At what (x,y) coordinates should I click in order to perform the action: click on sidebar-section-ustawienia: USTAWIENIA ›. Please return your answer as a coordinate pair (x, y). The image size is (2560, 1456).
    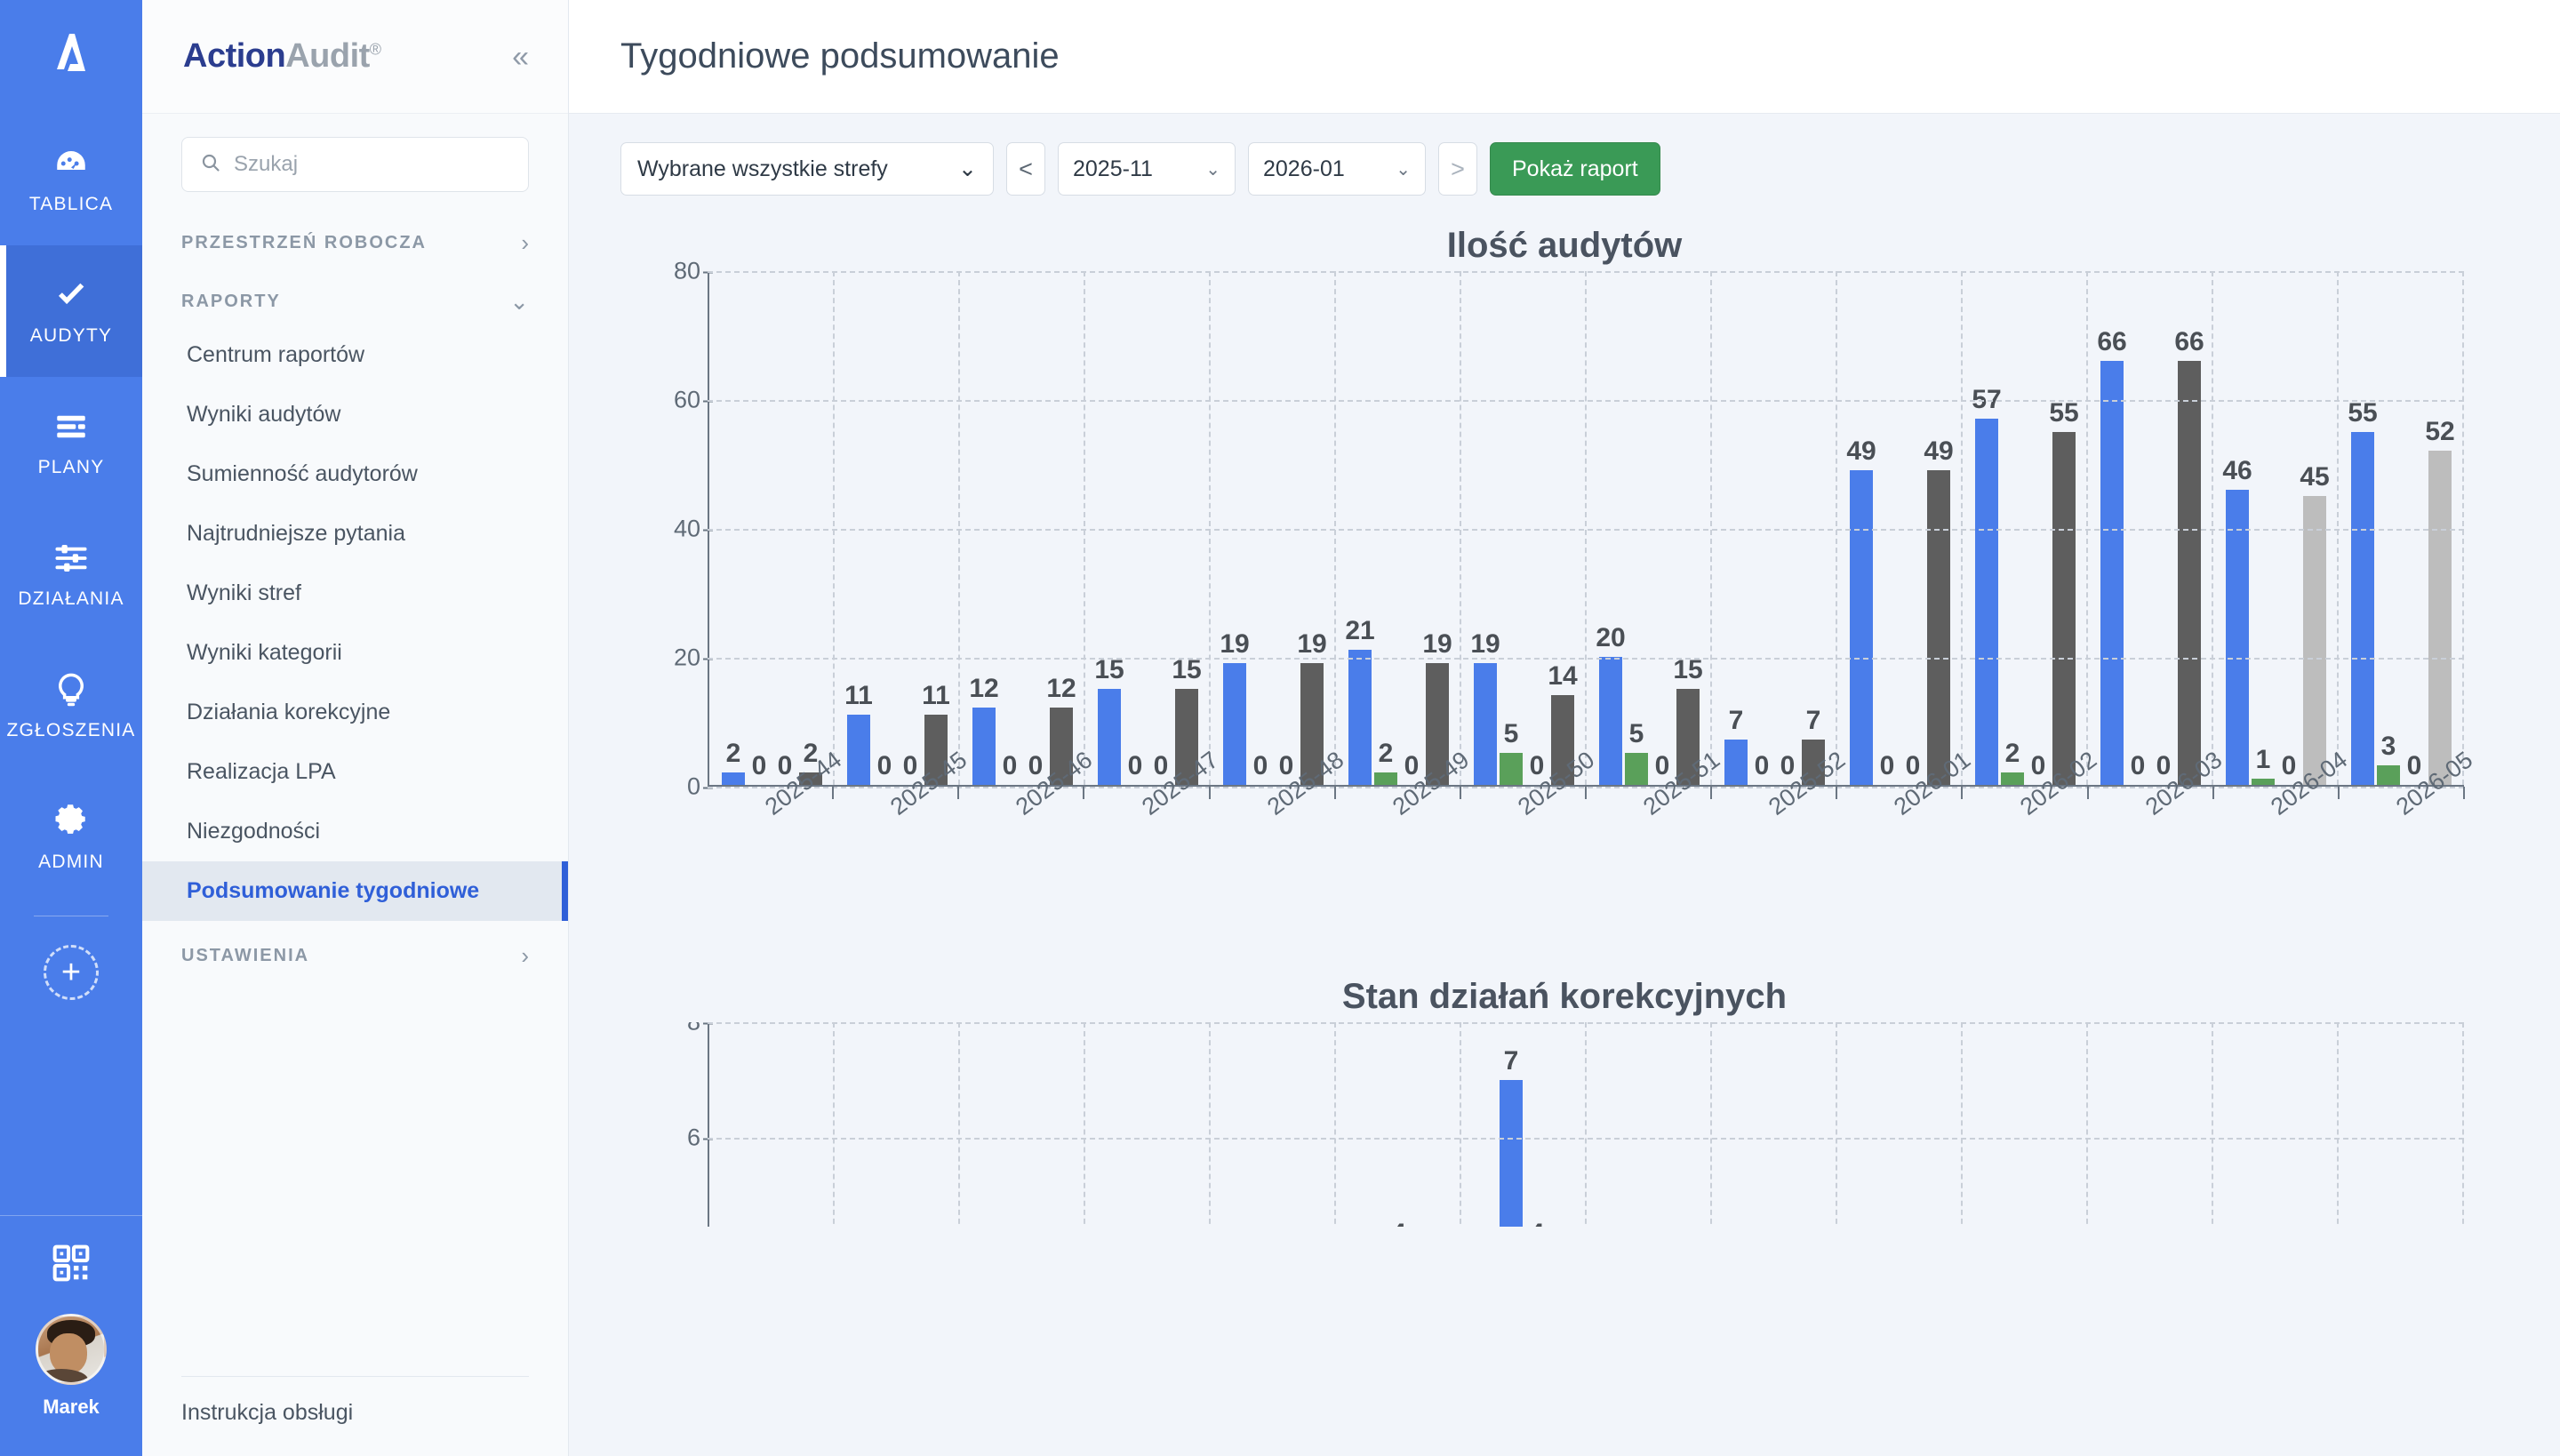
    Looking at the image, I should click on (355, 950).